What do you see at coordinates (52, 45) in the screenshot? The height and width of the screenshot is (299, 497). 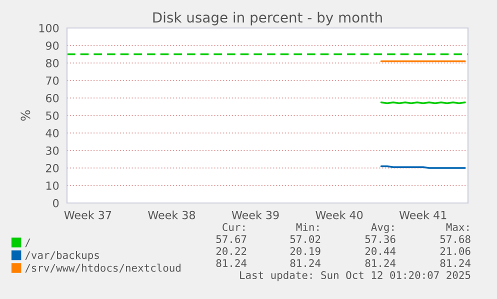 I see `y-tick-label: 90` at bounding box center [52, 45].